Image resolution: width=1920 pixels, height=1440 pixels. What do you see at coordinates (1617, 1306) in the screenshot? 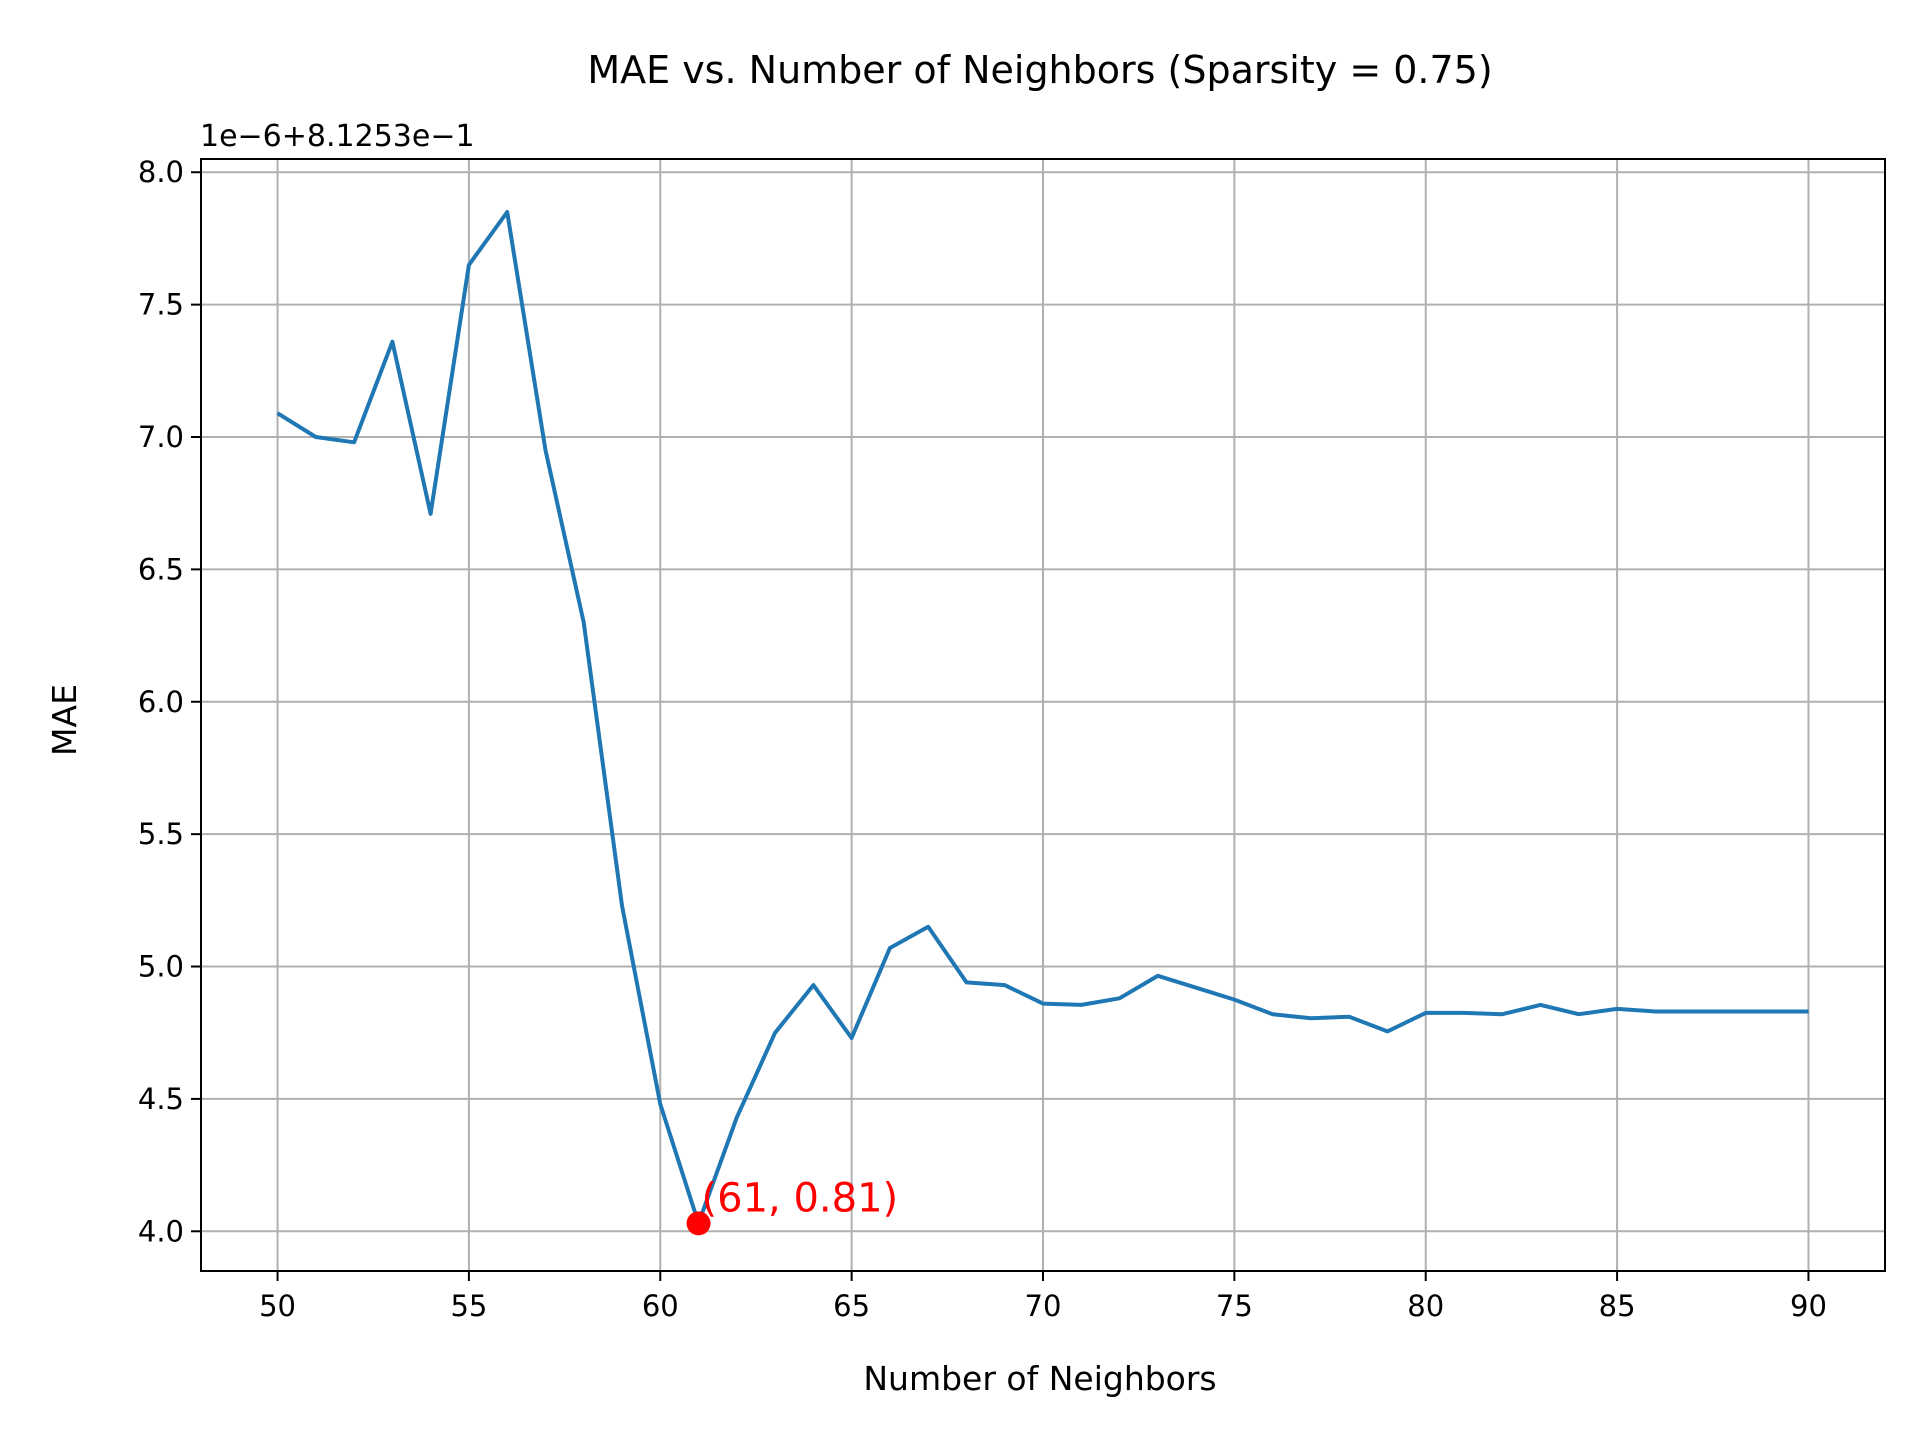
I see `x-tick-label: 85` at bounding box center [1617, 1306].